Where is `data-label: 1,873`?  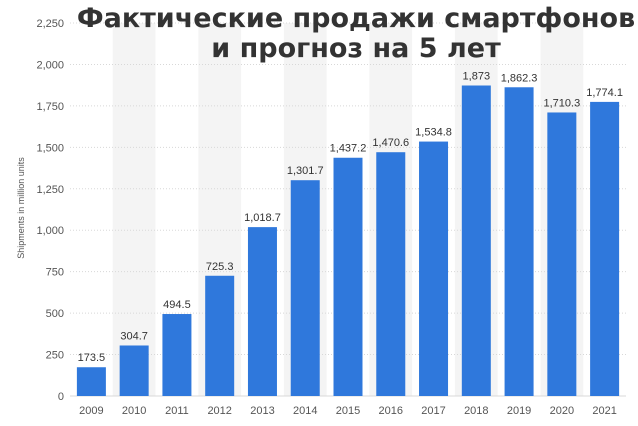 data-label: 1,873 is located at coordinates (477, 76).